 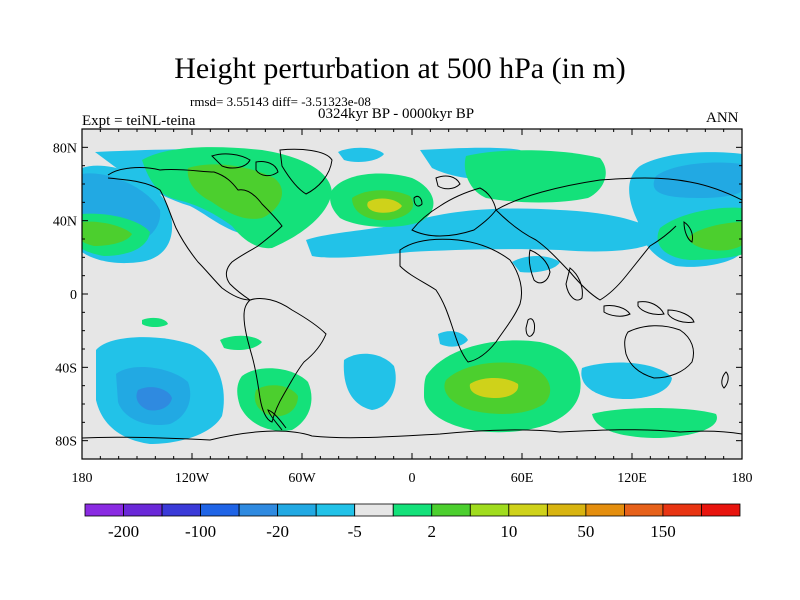 I want to click on colorbar-label: -20, so click(x=277, y=531).